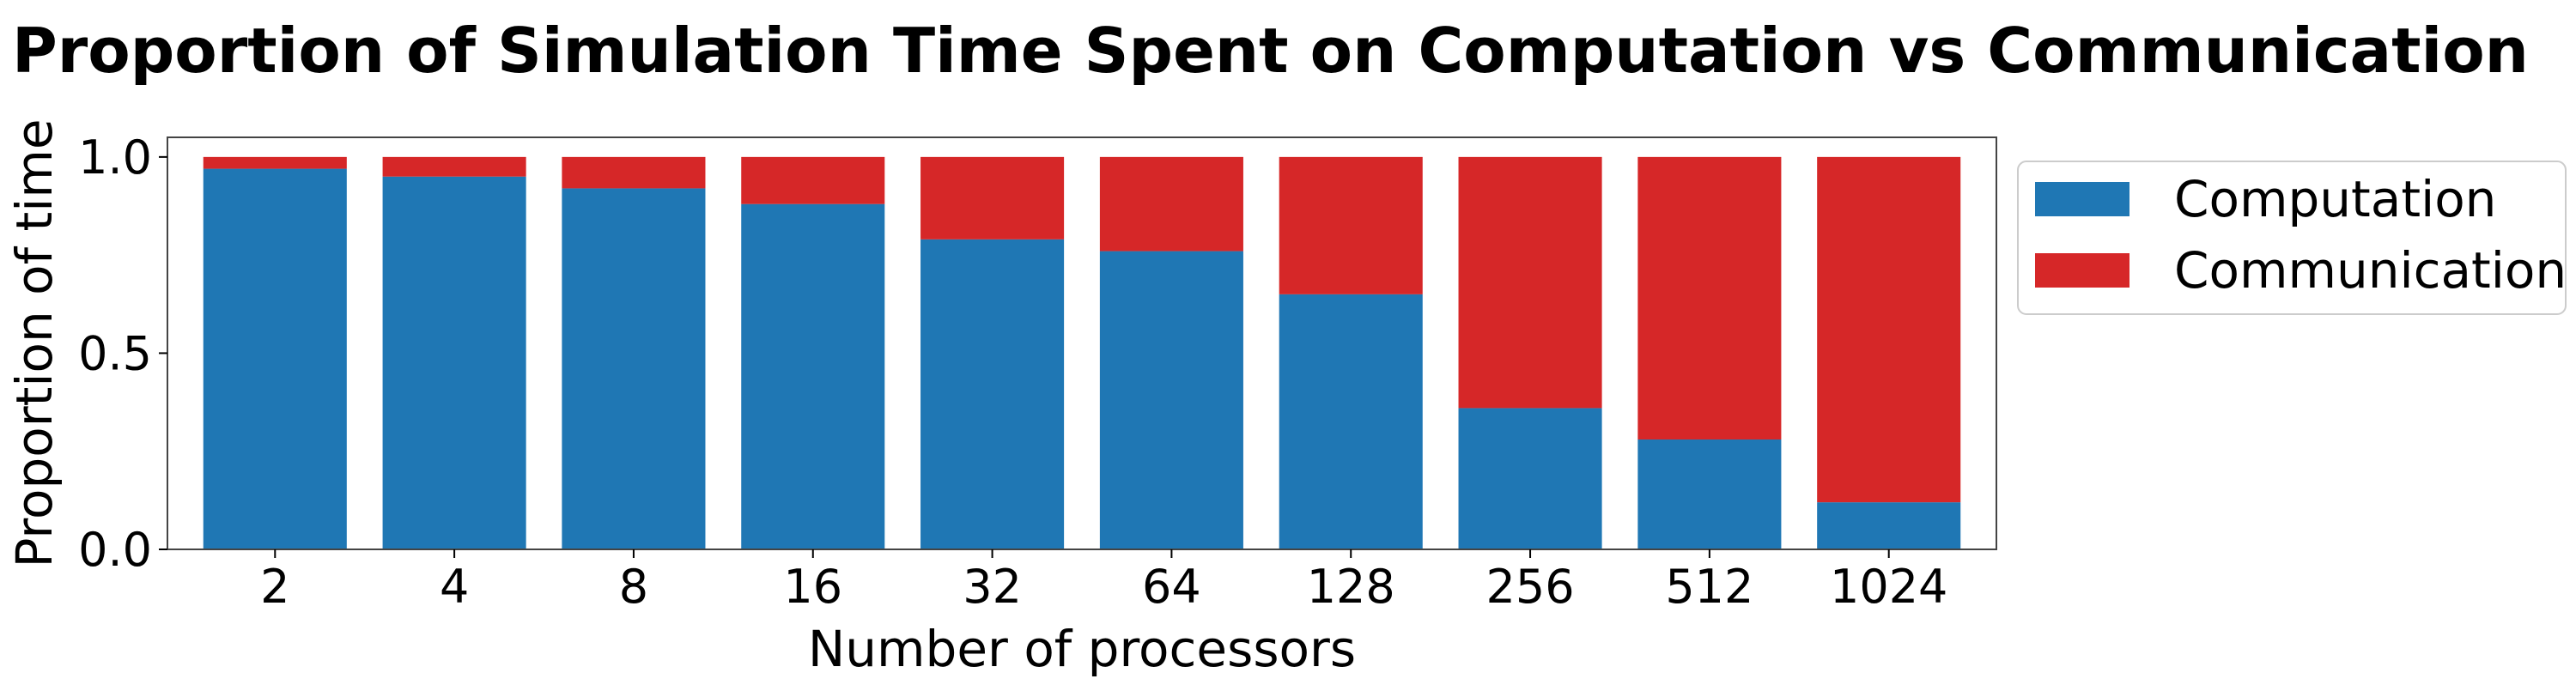 Image resolution: width=2576 pixels, height=691 pixels. Describe the element at coordinates (992, 587) in the screenshot. I see `x-tick-label-32: 32` at that location.